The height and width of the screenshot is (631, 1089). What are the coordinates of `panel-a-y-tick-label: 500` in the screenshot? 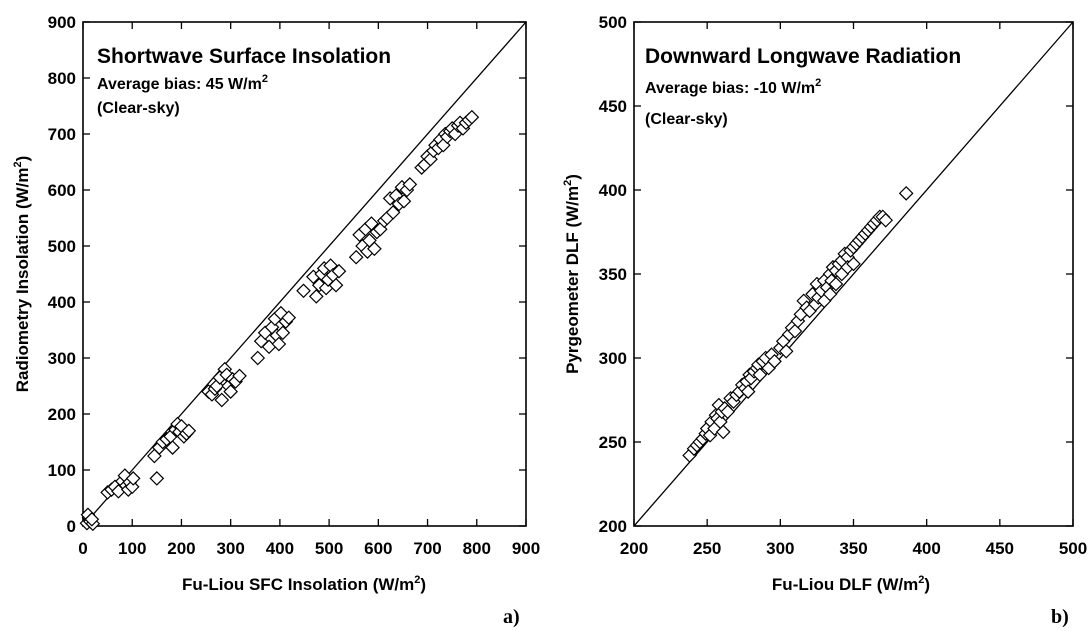 It's located at (62, 246).